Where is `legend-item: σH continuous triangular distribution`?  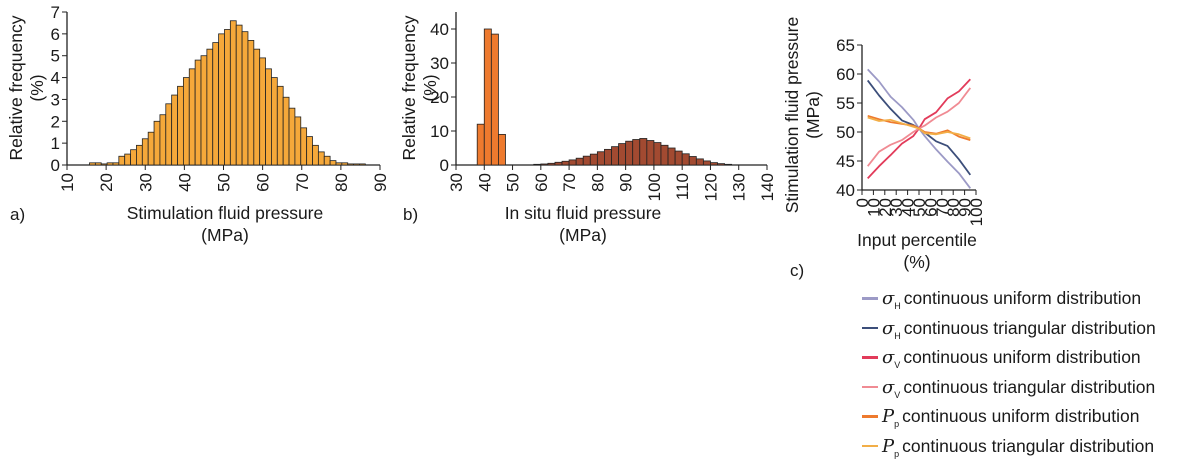 legend-item: σH continuous triangular distribution is located at coordinates (1027, 330).